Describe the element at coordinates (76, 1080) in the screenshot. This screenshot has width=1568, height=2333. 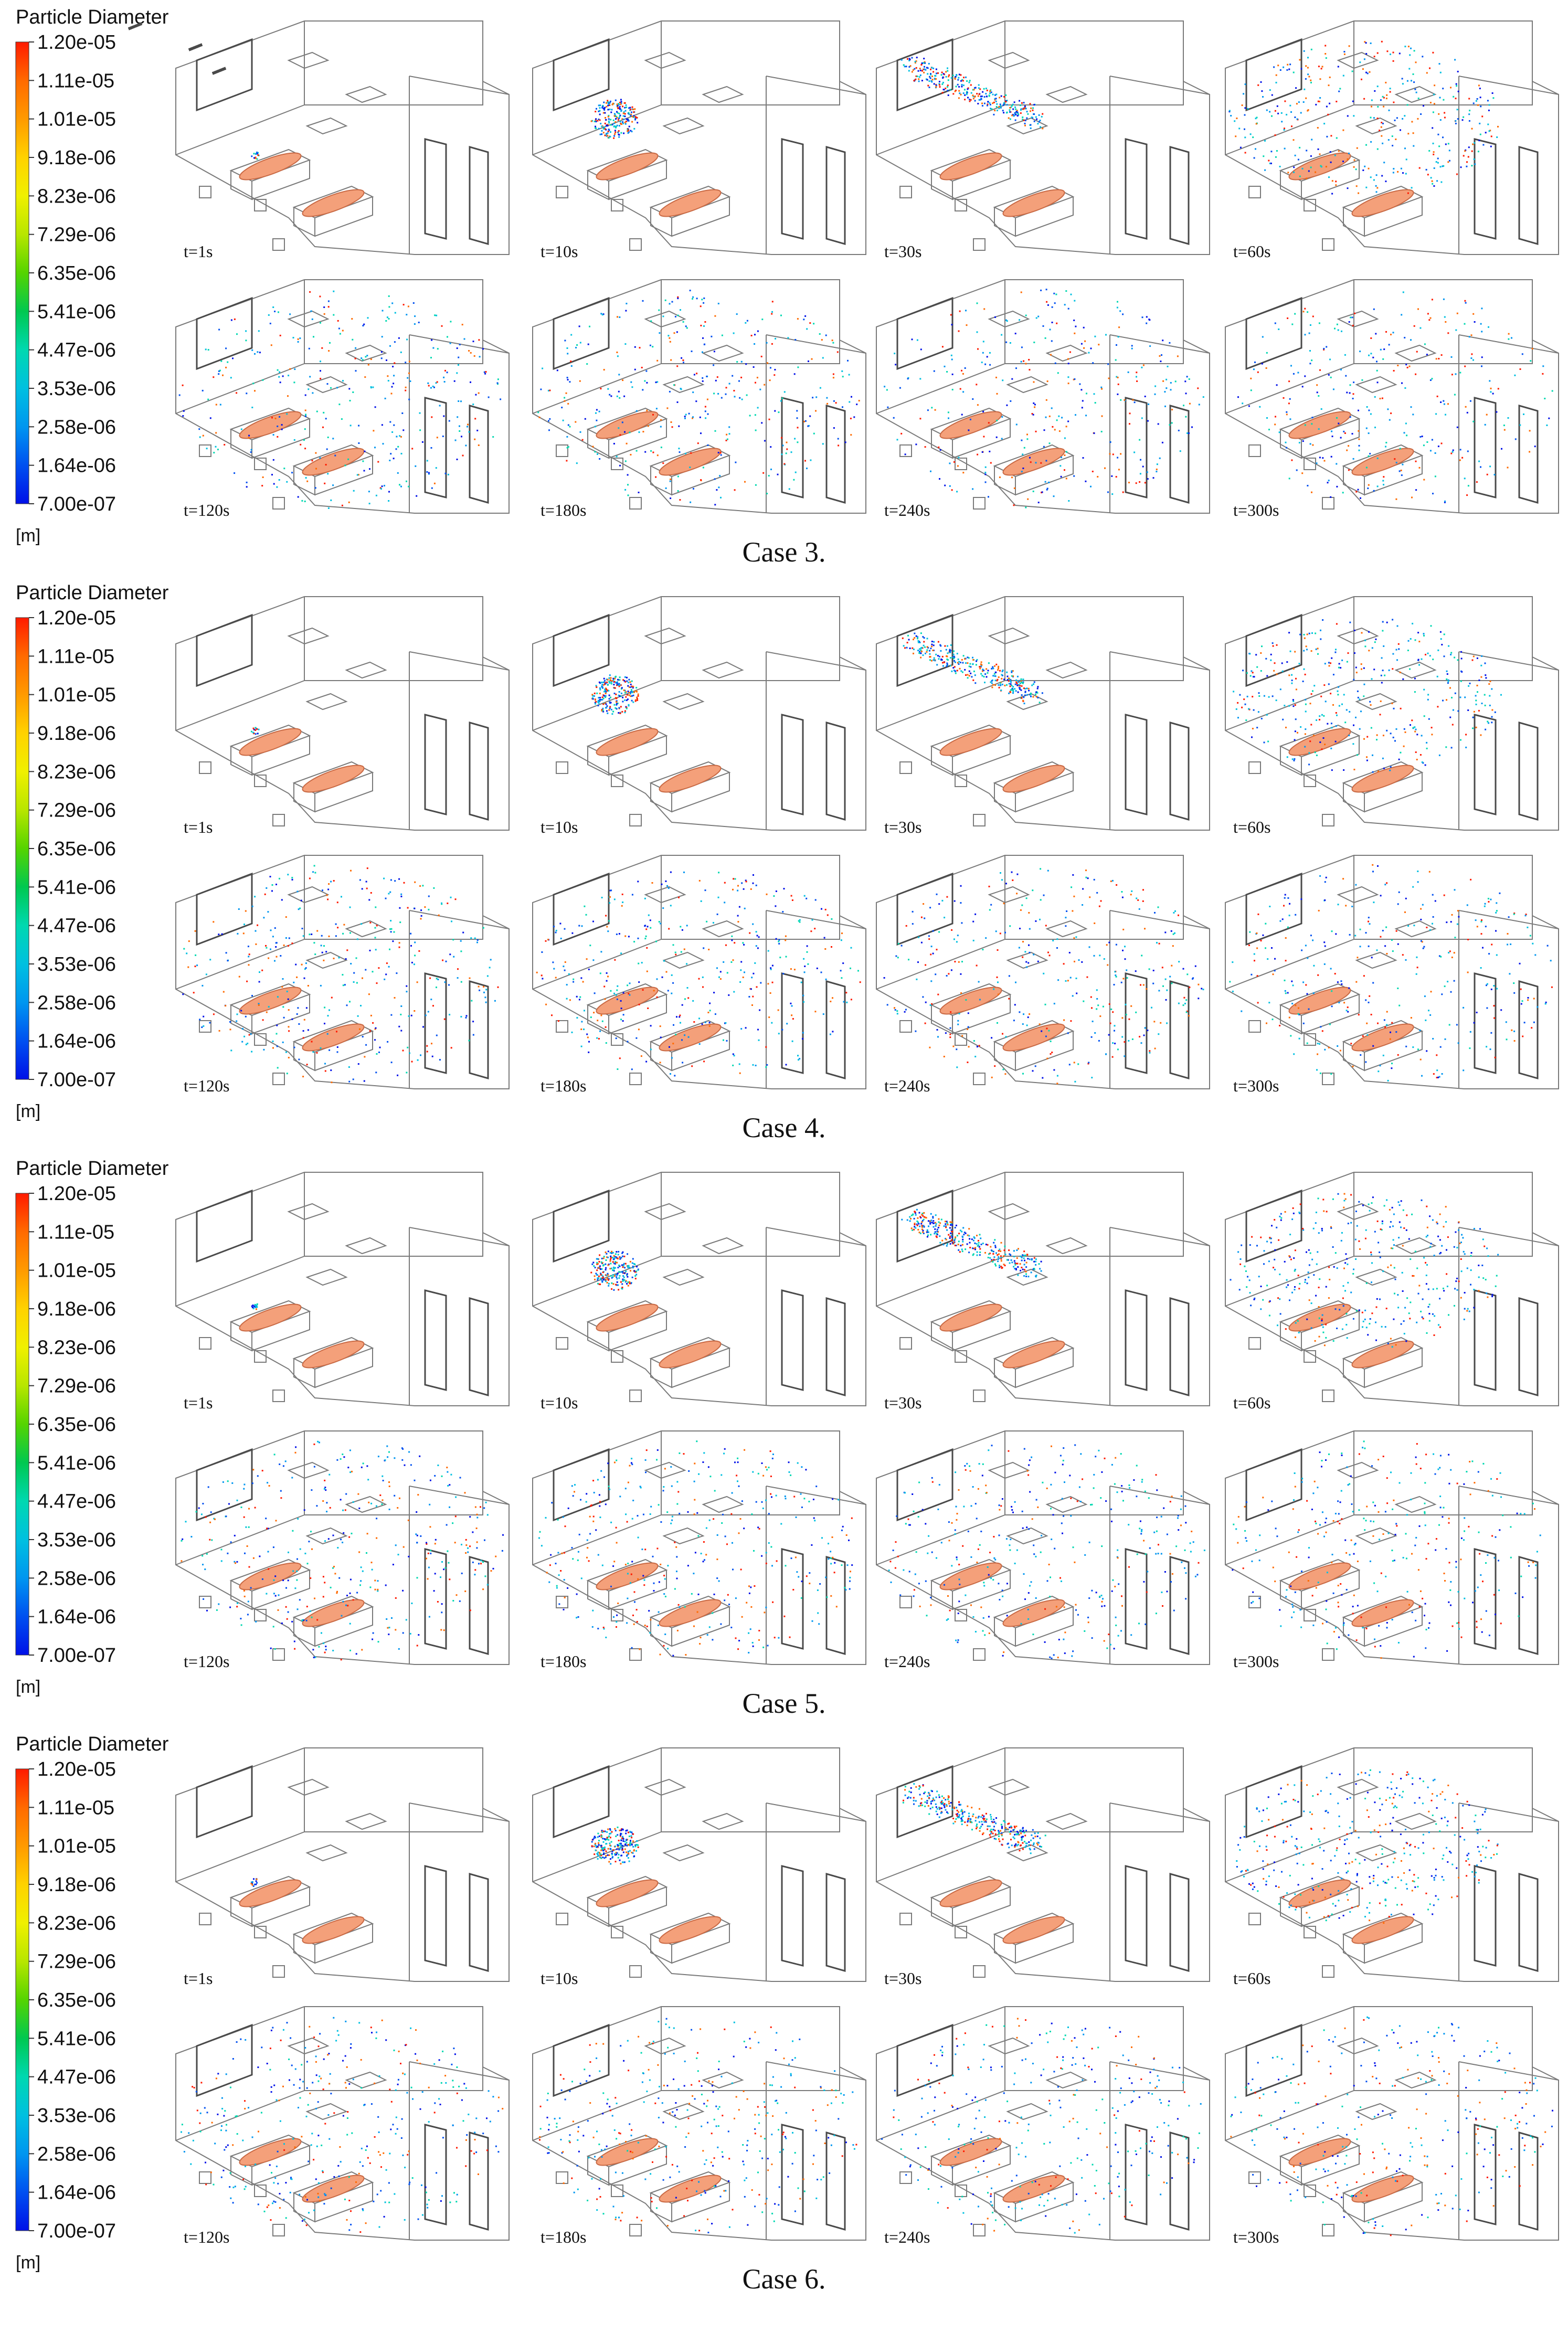
I see `legend-tick-label: 7.00e-07` at that location.